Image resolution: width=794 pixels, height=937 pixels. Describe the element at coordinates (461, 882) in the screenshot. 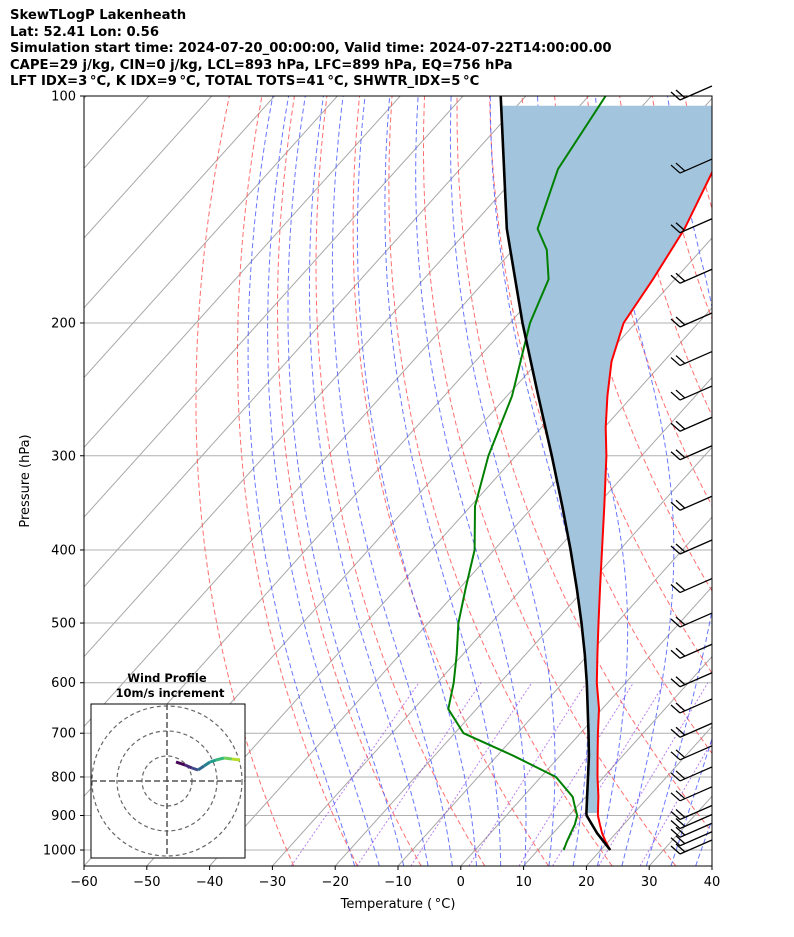

I see `x-tick-label: 0` at that location.